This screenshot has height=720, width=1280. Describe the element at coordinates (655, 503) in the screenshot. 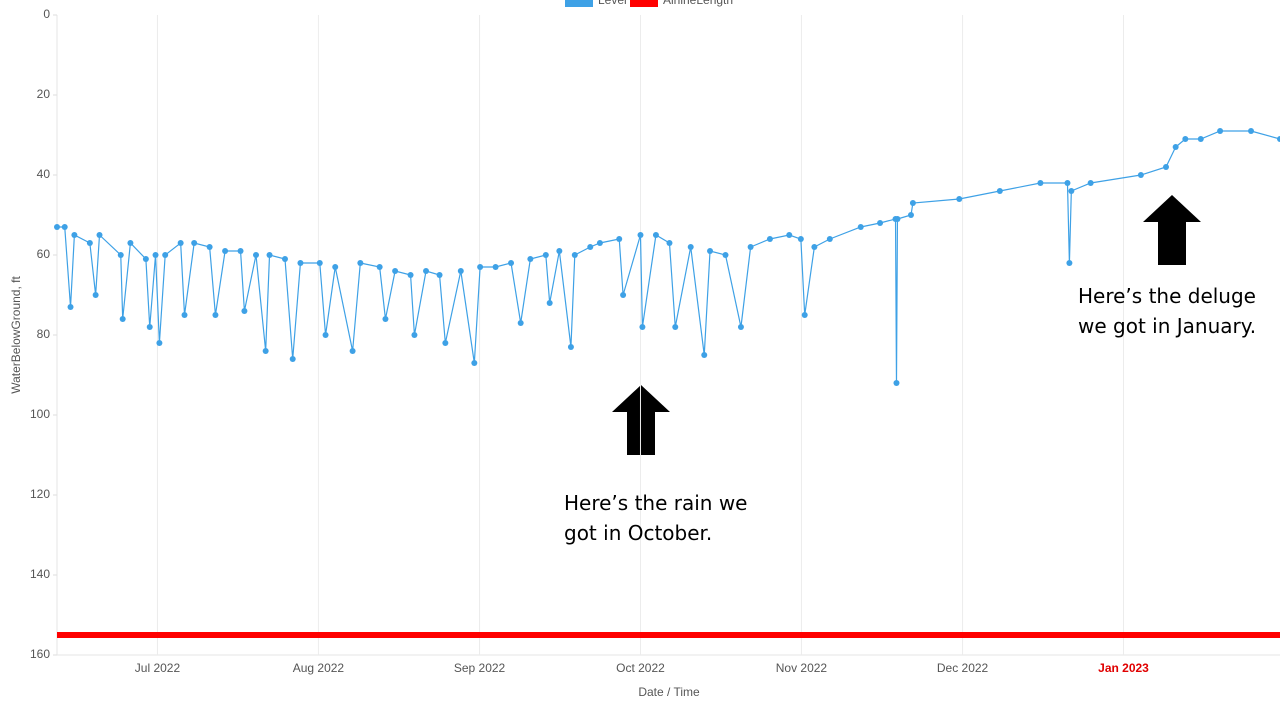

I see `annotation: Here’s the rain we` at that location.